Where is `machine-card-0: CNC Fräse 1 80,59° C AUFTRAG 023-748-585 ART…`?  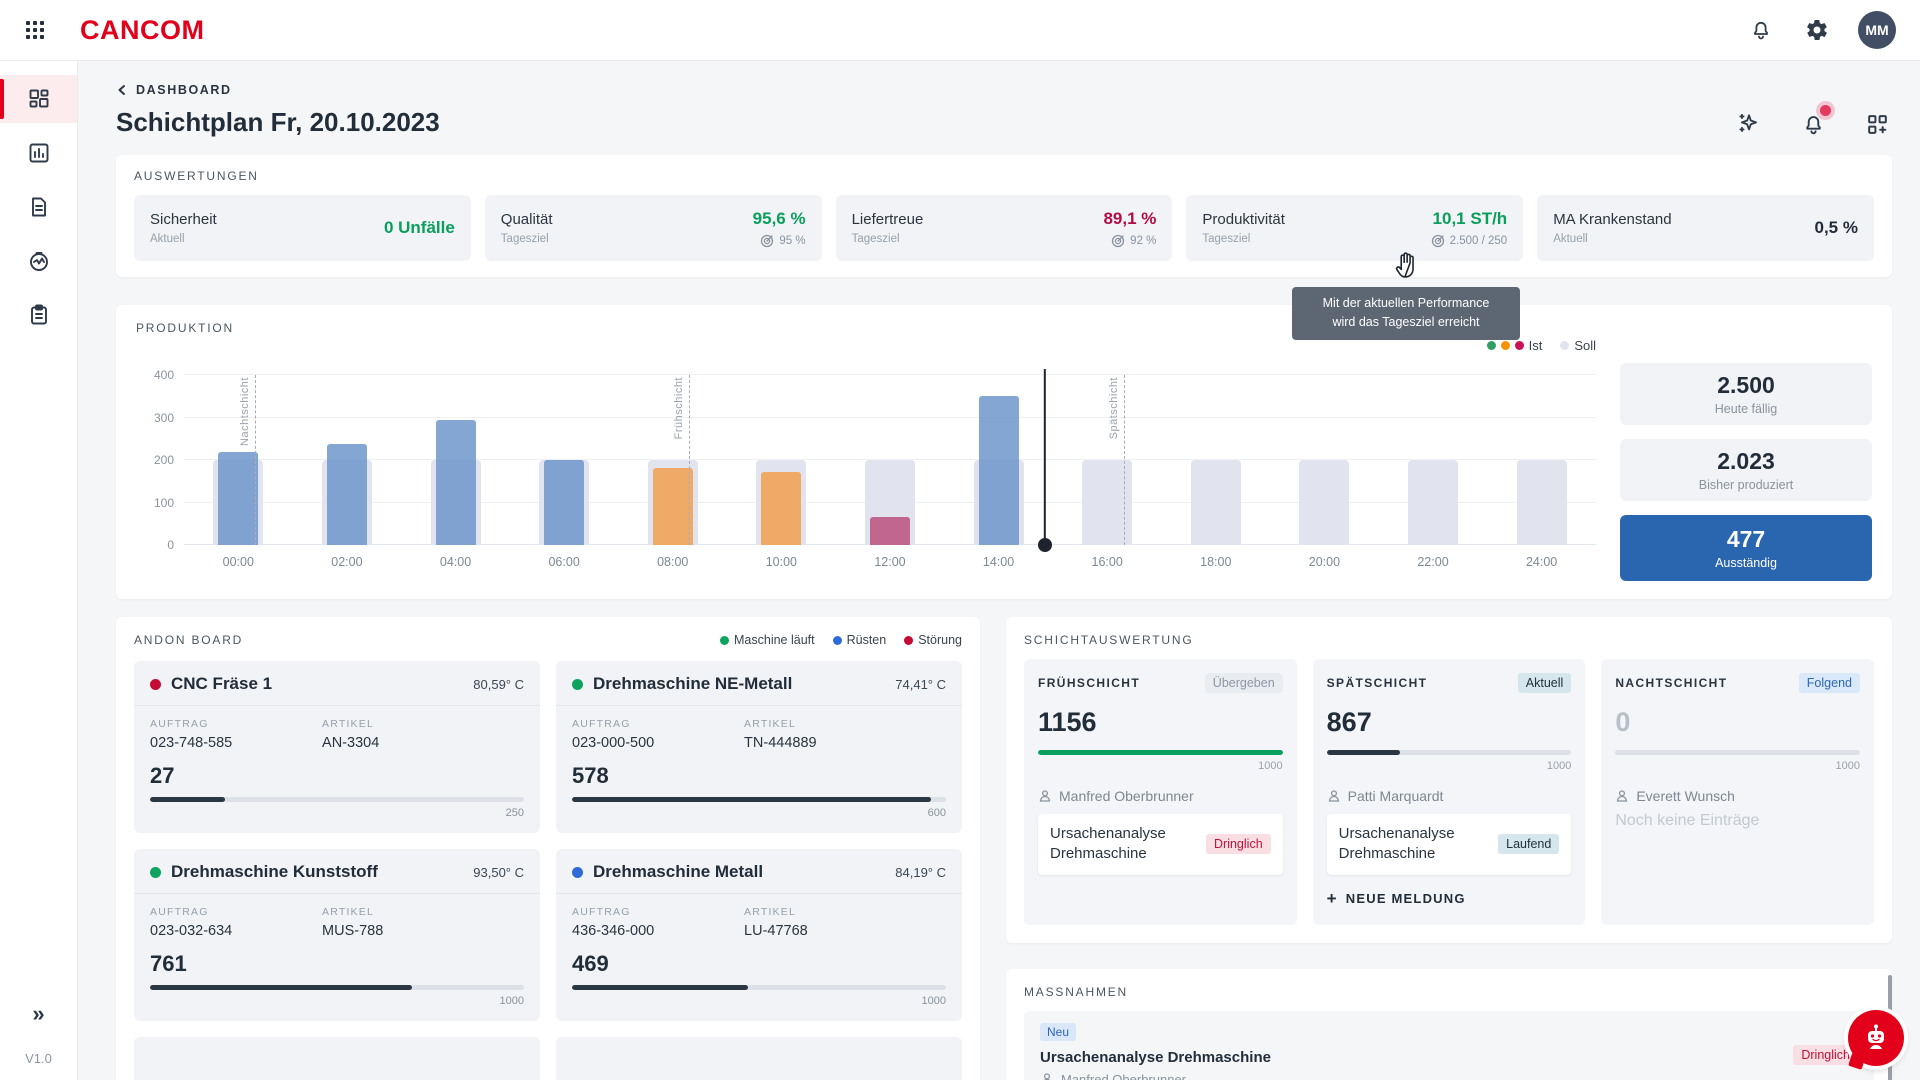 machine-card-0: CNC Fräse 1 80,59° C AUFTRAG 023-748-585 ART… is located at coordinates (337, 747).